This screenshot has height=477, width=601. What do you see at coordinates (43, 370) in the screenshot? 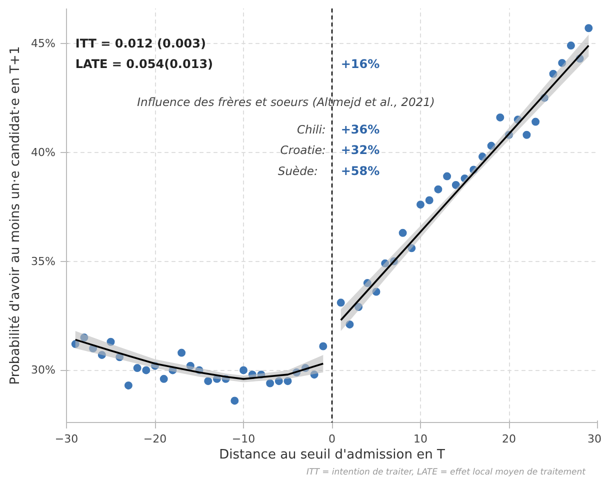
I see `y-tick-label: 30%` at bounding box center [43, 370].